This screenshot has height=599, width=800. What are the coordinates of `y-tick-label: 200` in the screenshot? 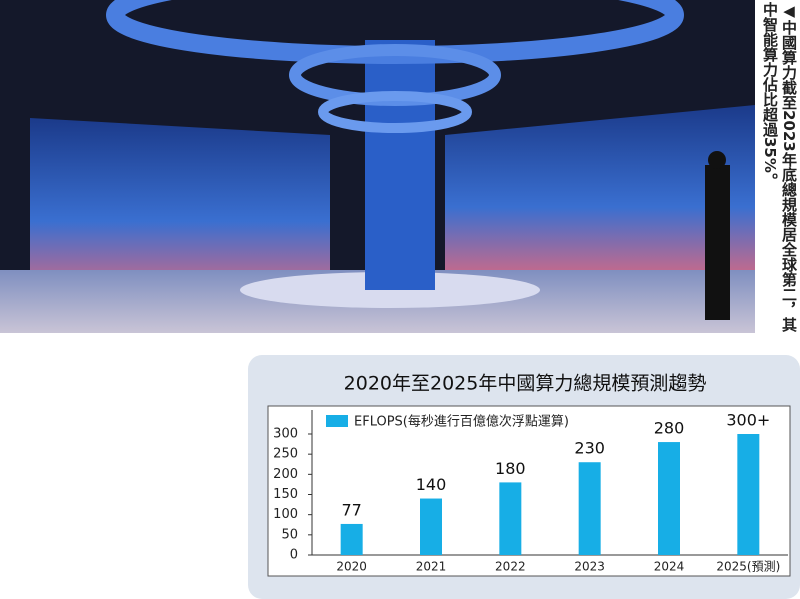 It's located at (285, 474).